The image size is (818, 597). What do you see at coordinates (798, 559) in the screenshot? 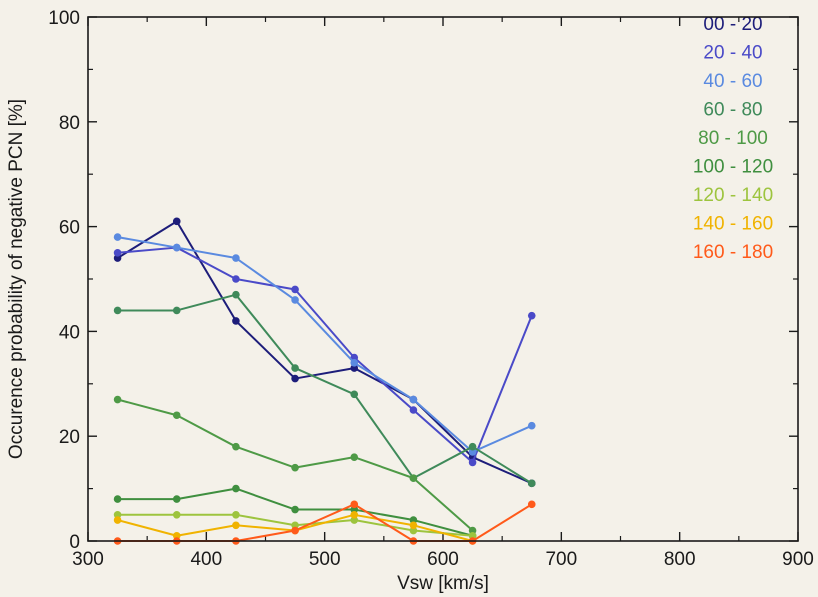
I see `x-tick-label: 900` at bounding box center [798, 559].